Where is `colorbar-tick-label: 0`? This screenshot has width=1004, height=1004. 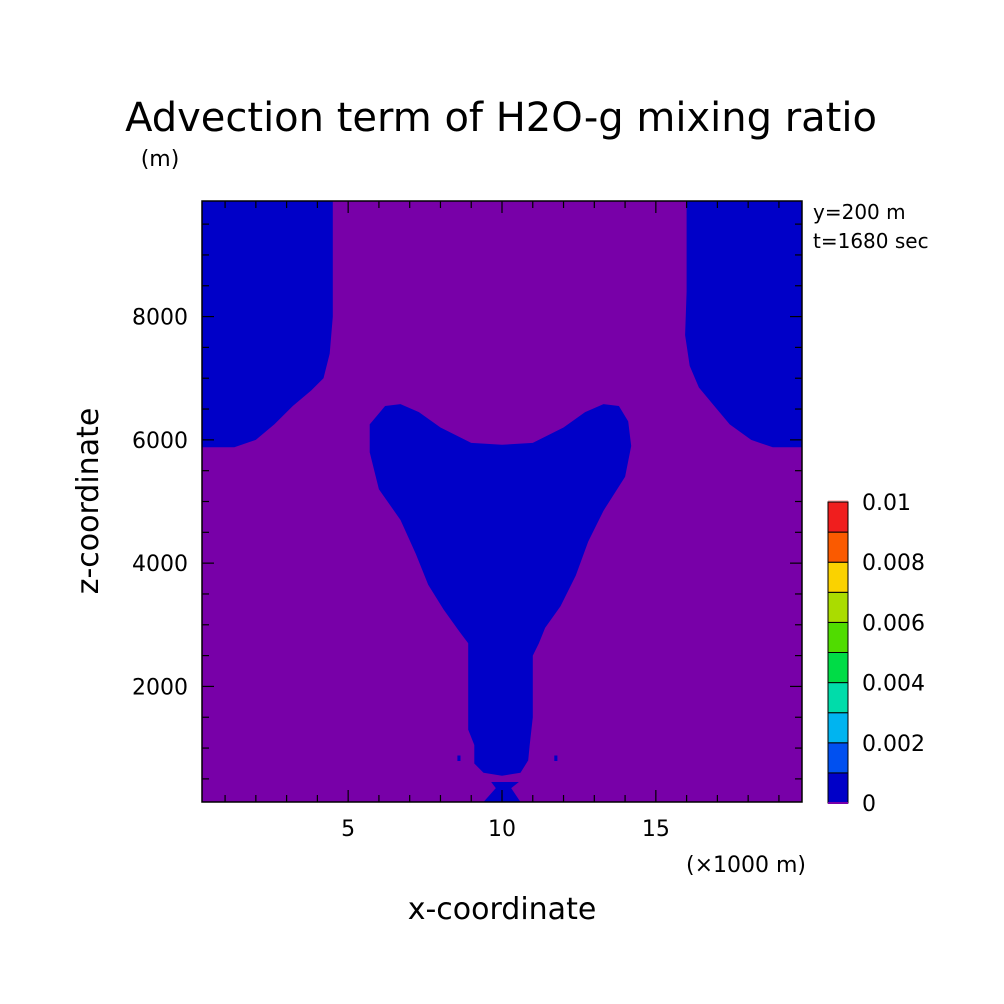 colorbar-tick-label: 0 is located at coordinates (869, 804).